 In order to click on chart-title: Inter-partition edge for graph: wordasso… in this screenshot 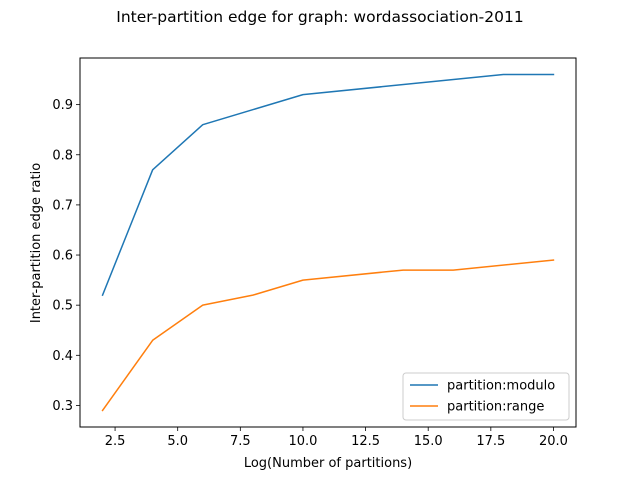, I will do `click(319, 17)`.